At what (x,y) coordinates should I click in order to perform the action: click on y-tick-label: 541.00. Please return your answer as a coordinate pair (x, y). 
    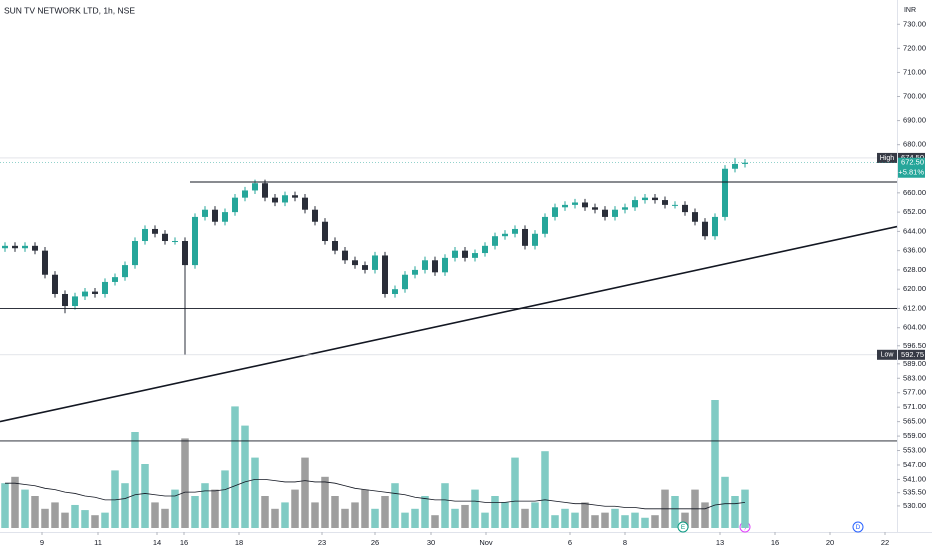
    Looking at the image, I should click on (914, 478).